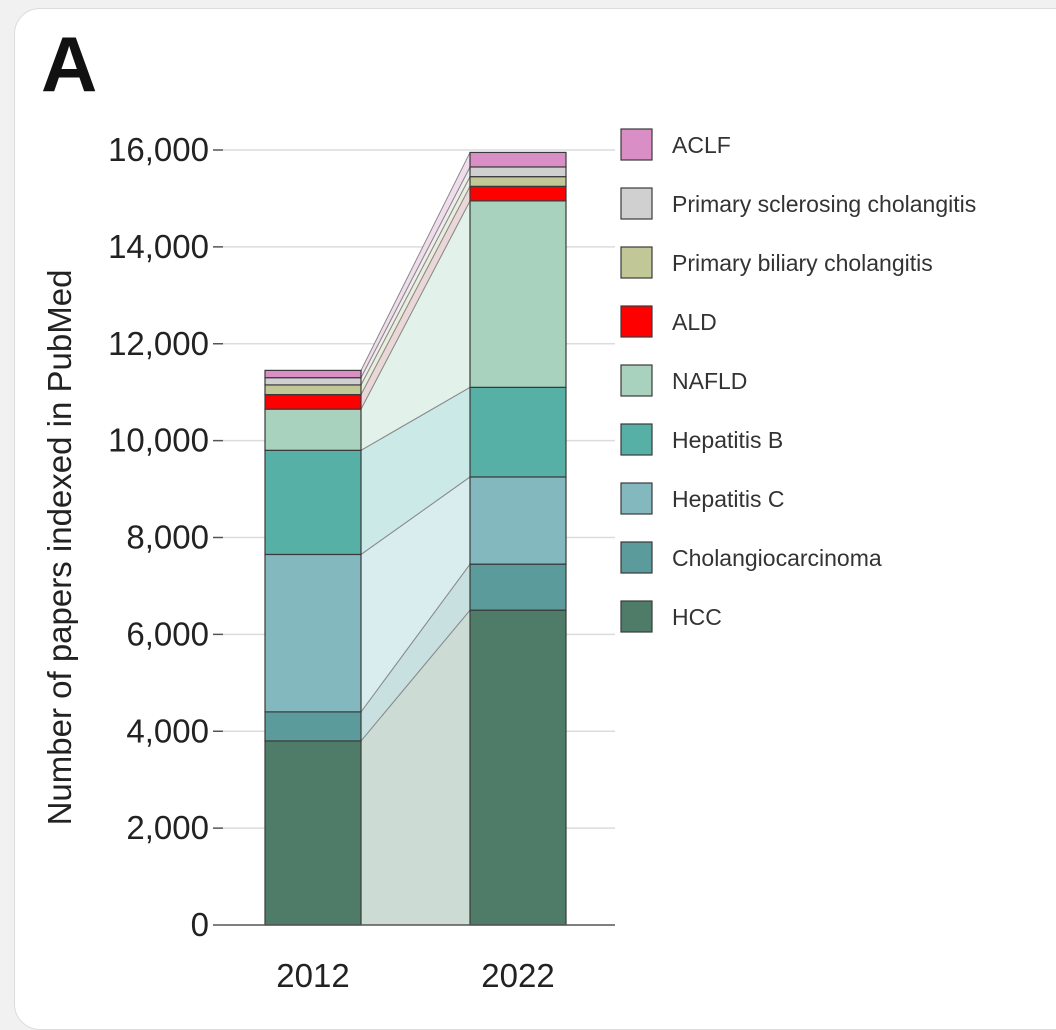 Image resolution: width=1056 pixels, height=1030 pixels. What do you see at coordinates (518, 432) in the screenshot?
I see `bar-hepatitis-b-2022` at bounding box center [518, 432].